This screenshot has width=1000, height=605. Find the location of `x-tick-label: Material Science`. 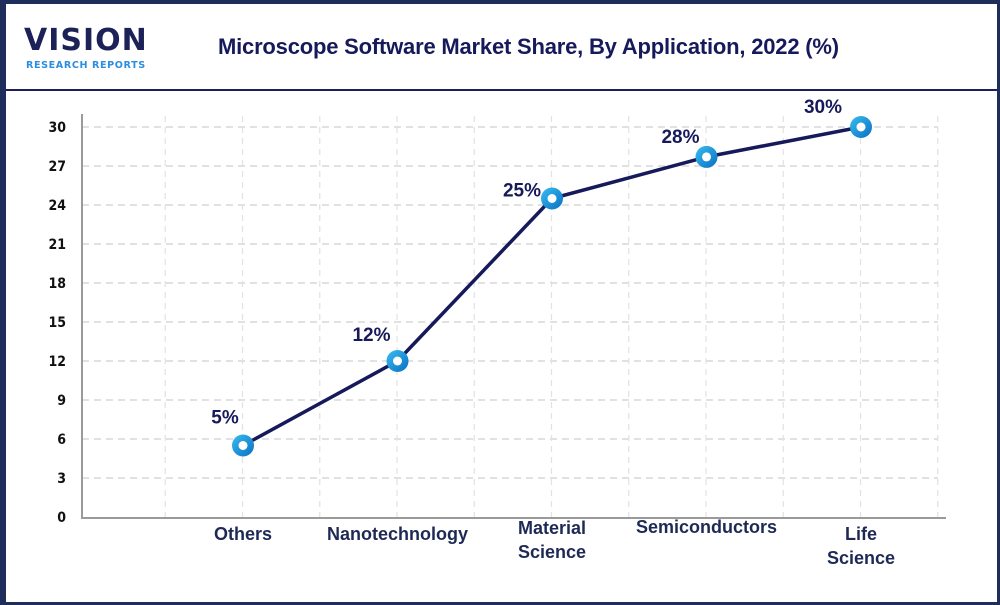

x-tick-label: Material Science is located at coordinates (552, 540).